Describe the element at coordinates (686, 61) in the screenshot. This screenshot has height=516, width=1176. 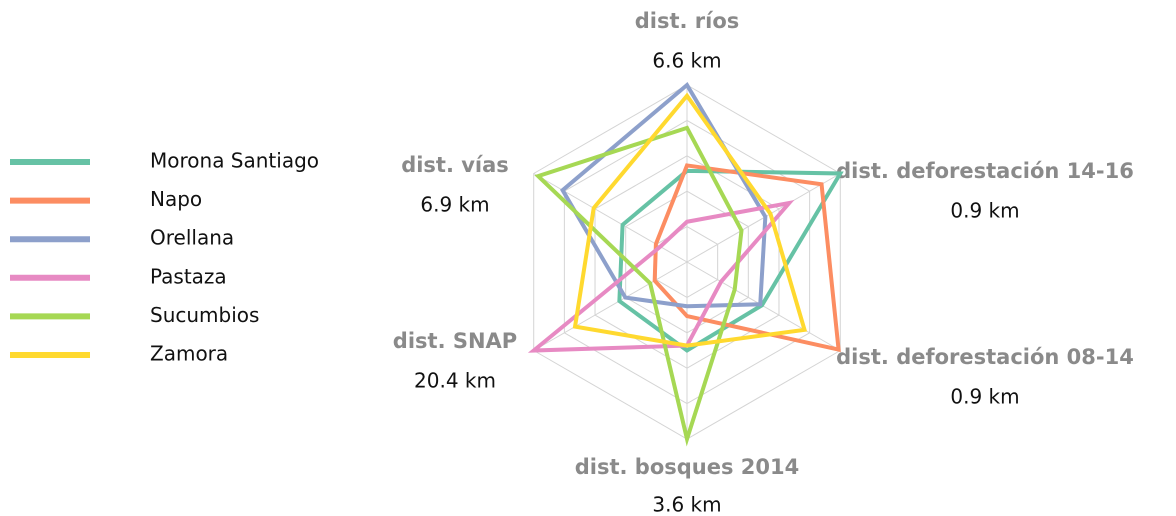
I see `axis-max-label: 6.6 km` at that location.